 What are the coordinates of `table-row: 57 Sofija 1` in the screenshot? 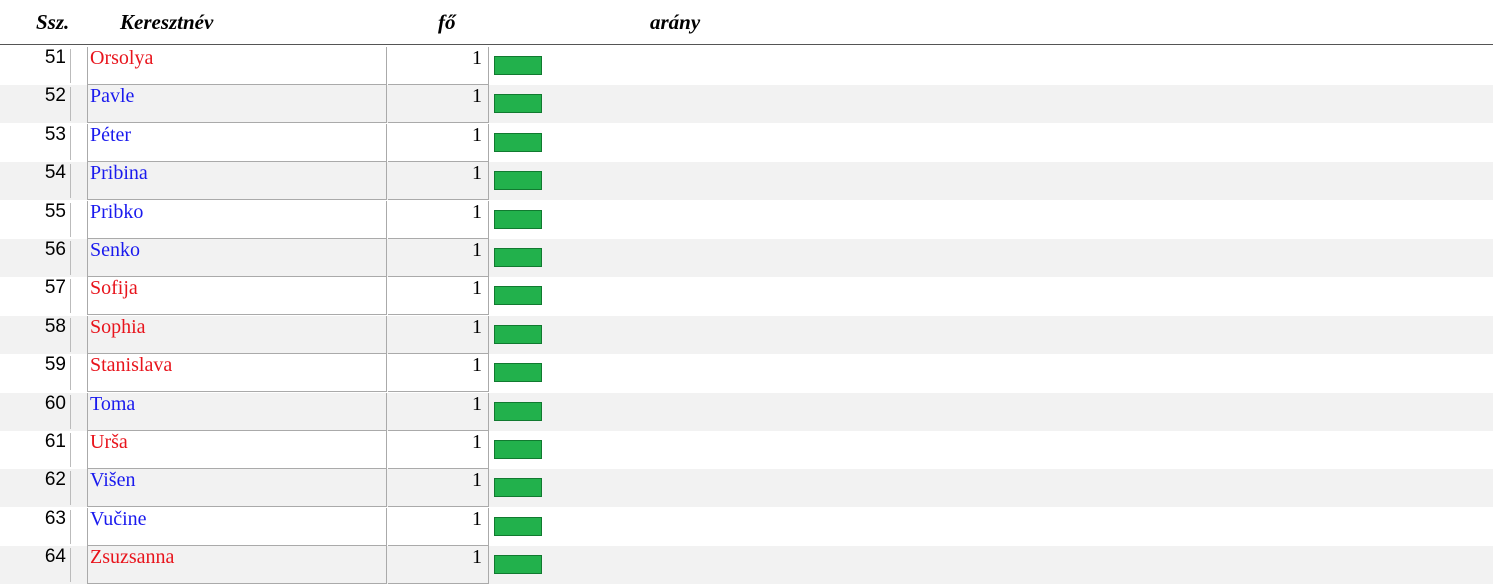 It's located at (746, 296).